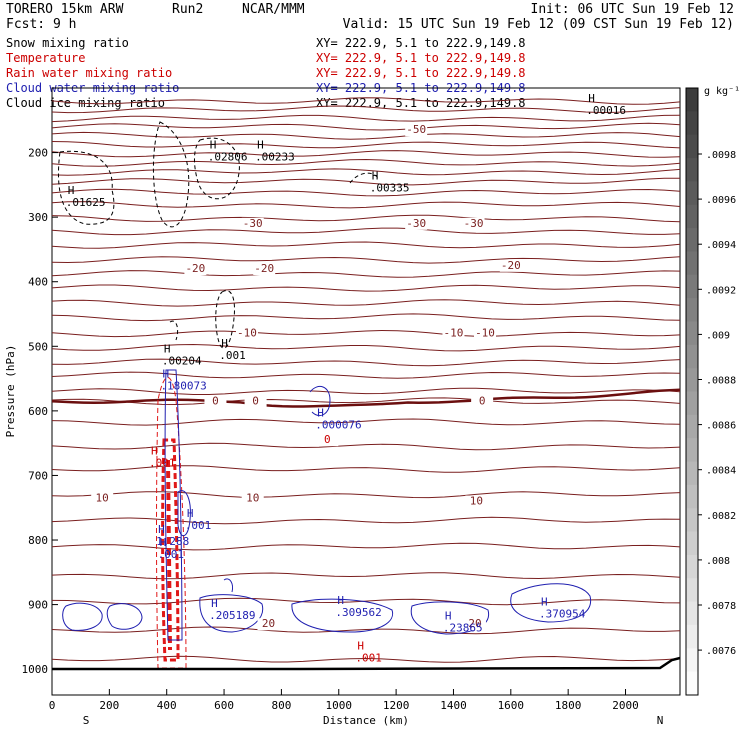 The height and width of the screenshot is (740, 740). Describe the element at coordinates (721, 290) in the screenshot. I see `colorbar-tick-label: .0092` at that location.